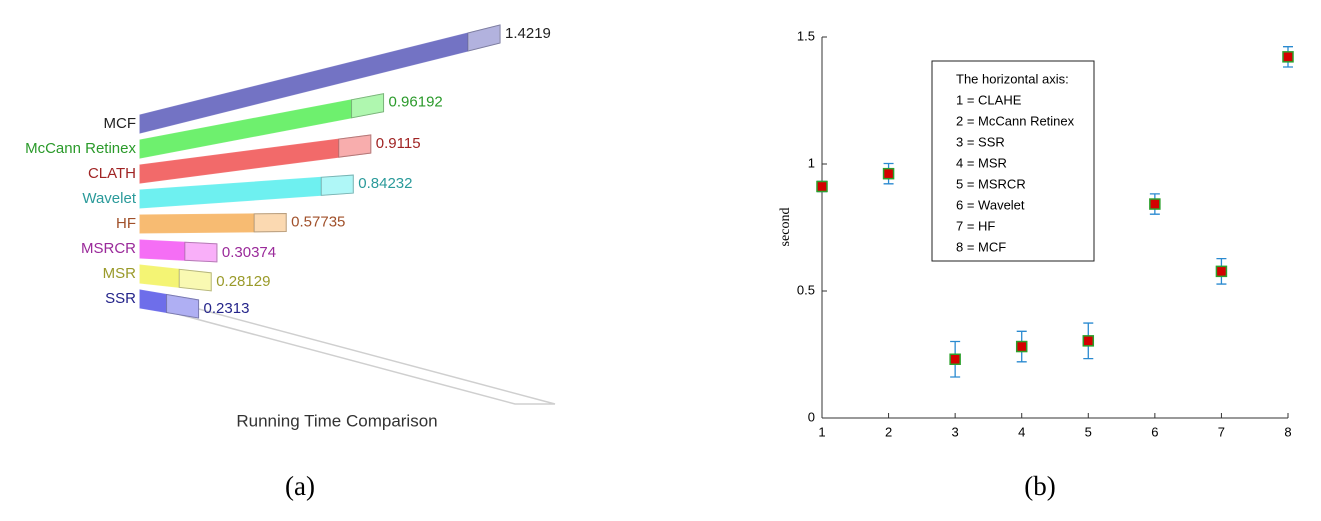 The height and width of the screenshot is (521, 1321). Describe the element at coordinates (980, 141) in the screenshot. I see `annotation-line: 3 = SSR` at that location.